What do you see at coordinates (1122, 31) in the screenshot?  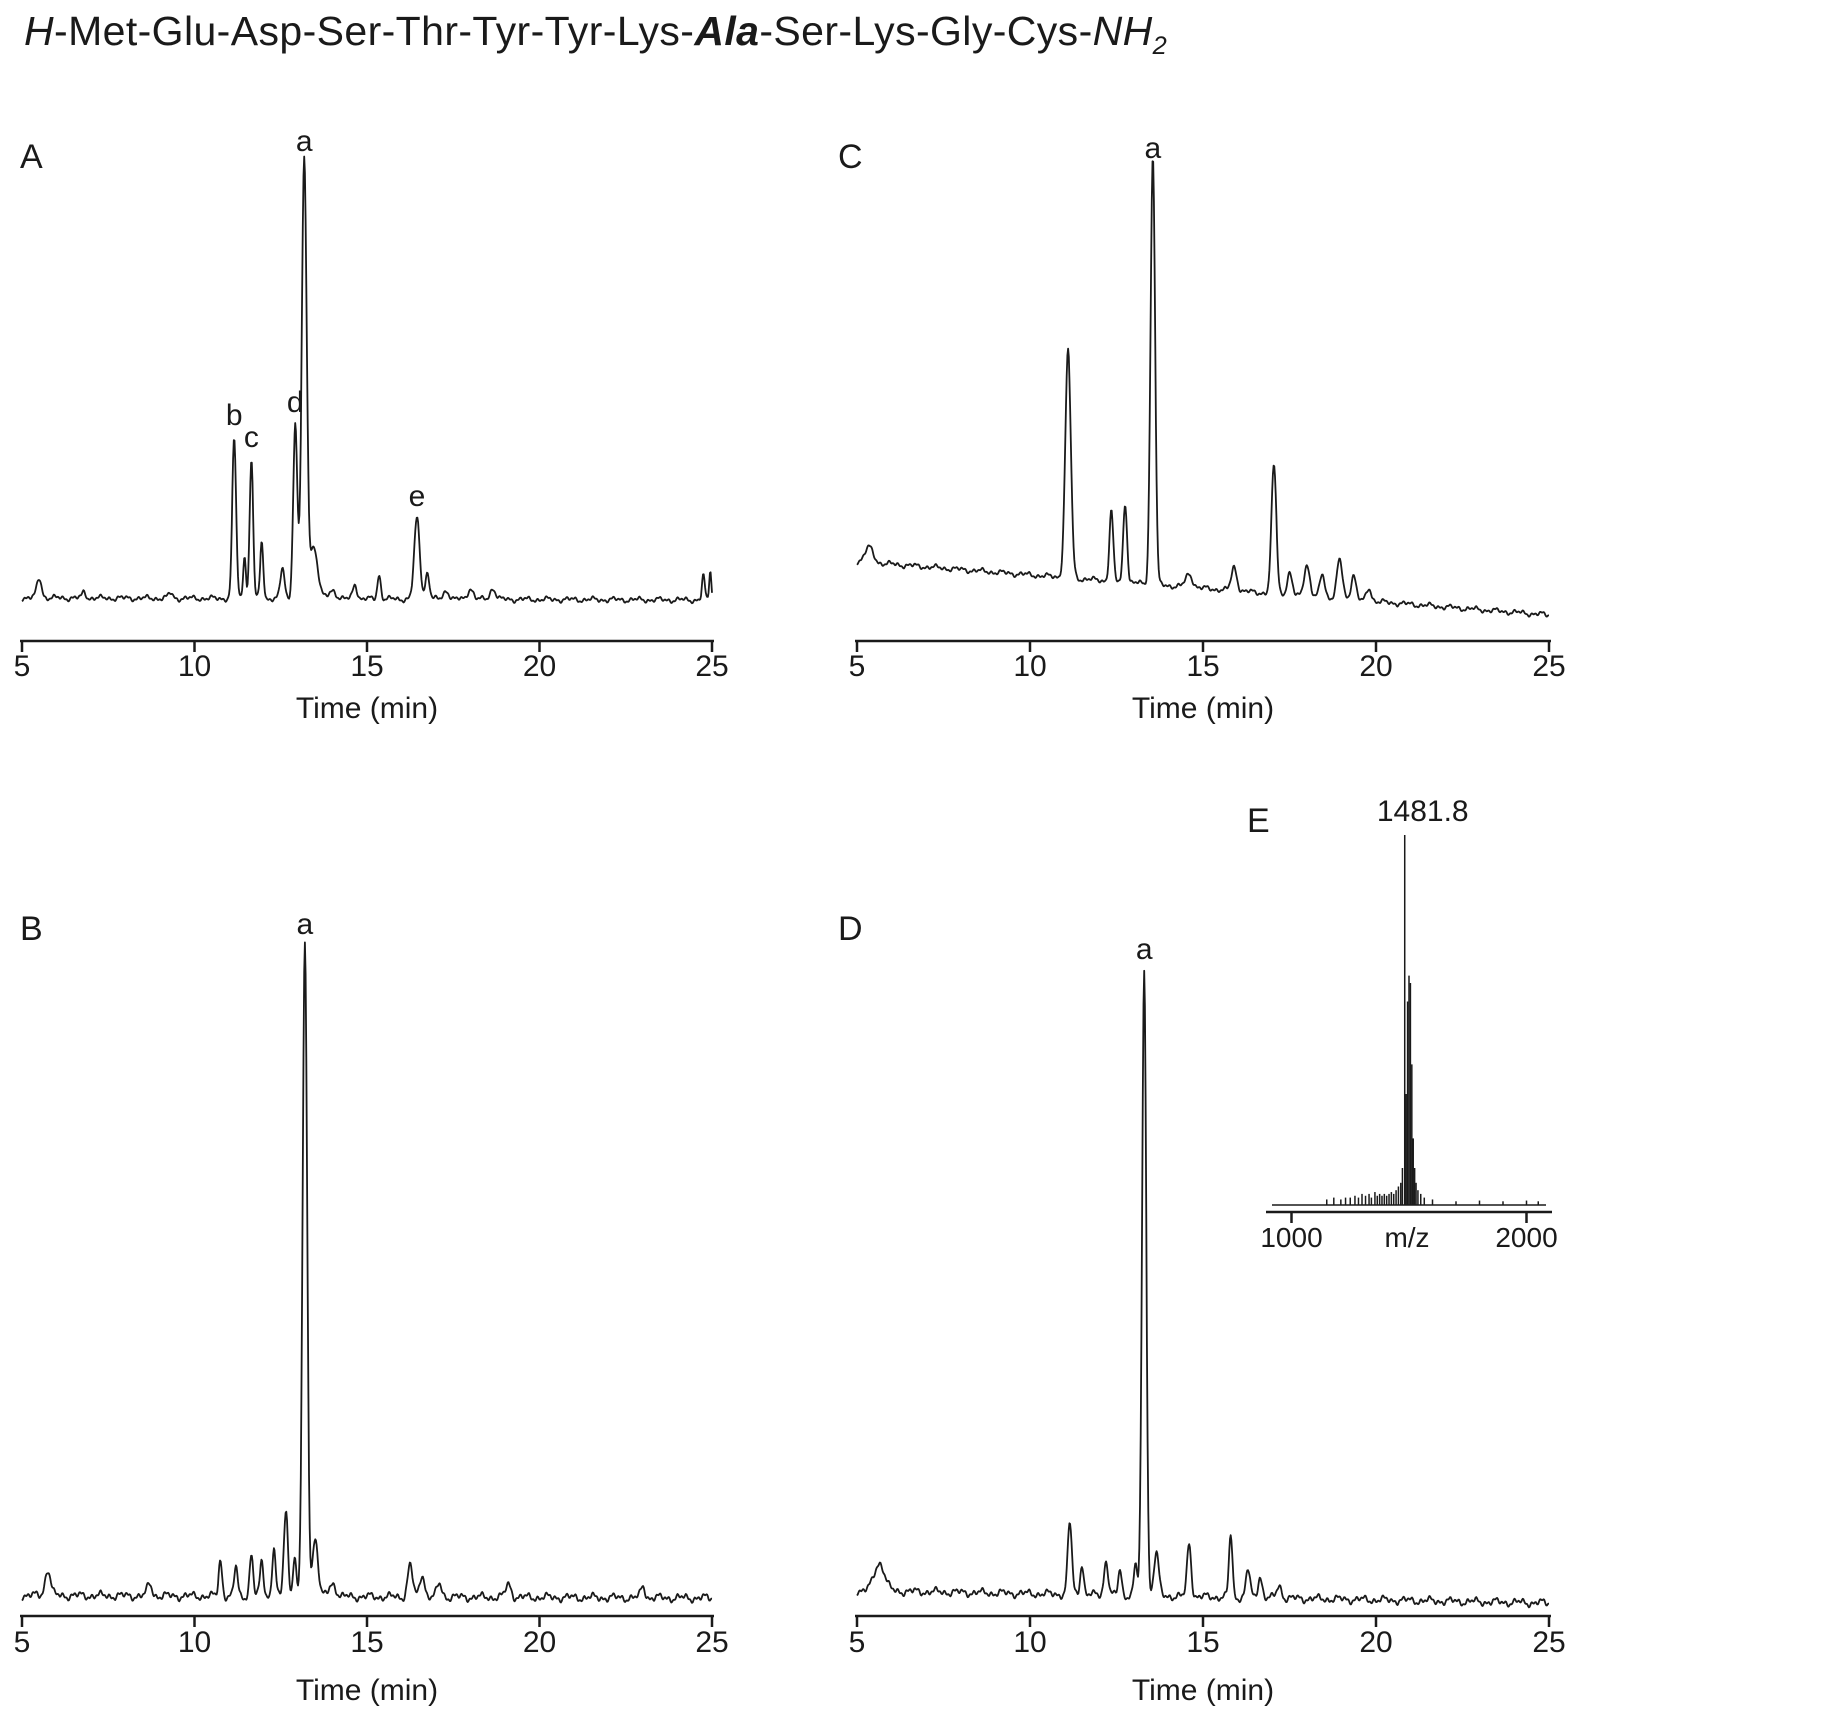 I see `title-nh2-terminus: NH` at bounding box center [1122, 31].